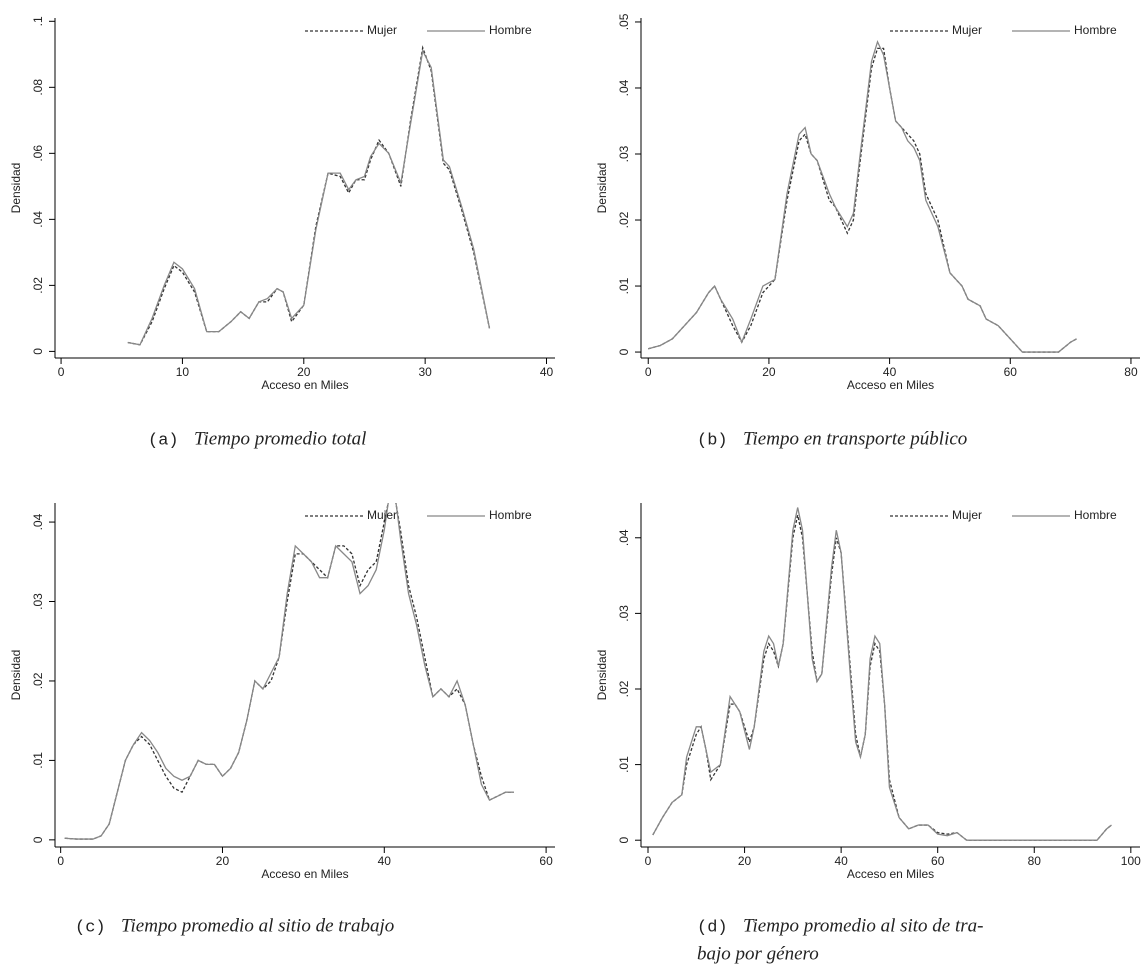 The height and width of the screenshot is (969, 1146). Describe the element at coordinates (863, 925) in the screenshot. I see `caption: Tiempo promedio al sito de tra-` at that location.